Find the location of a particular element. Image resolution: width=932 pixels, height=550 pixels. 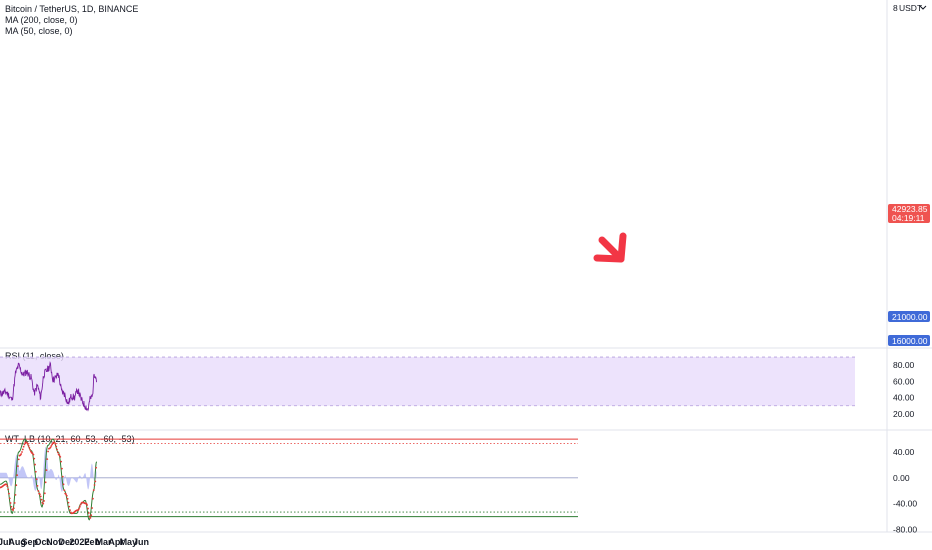

time-label: Sep is located at coordinates (29, 542).